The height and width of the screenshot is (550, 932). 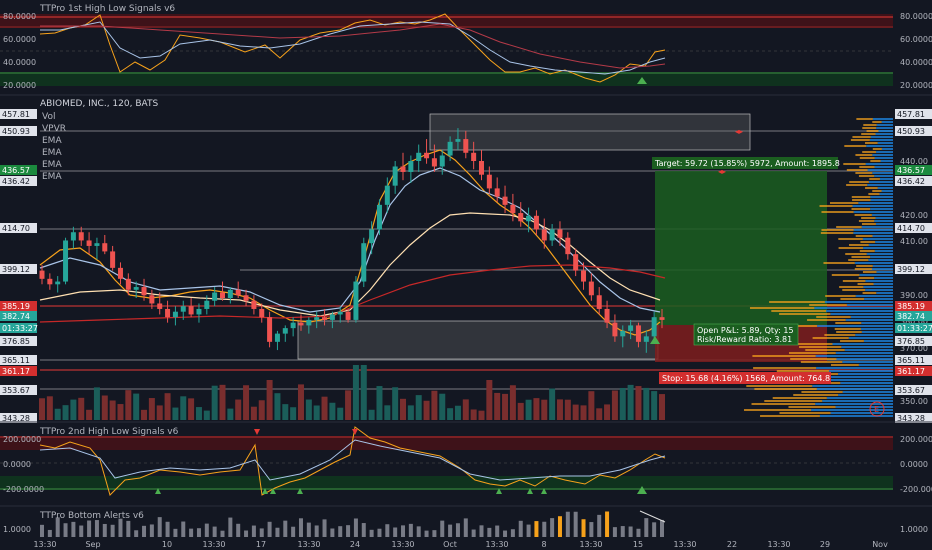 I want to click on earnings-marker-icon, so click(x=877, y=409).